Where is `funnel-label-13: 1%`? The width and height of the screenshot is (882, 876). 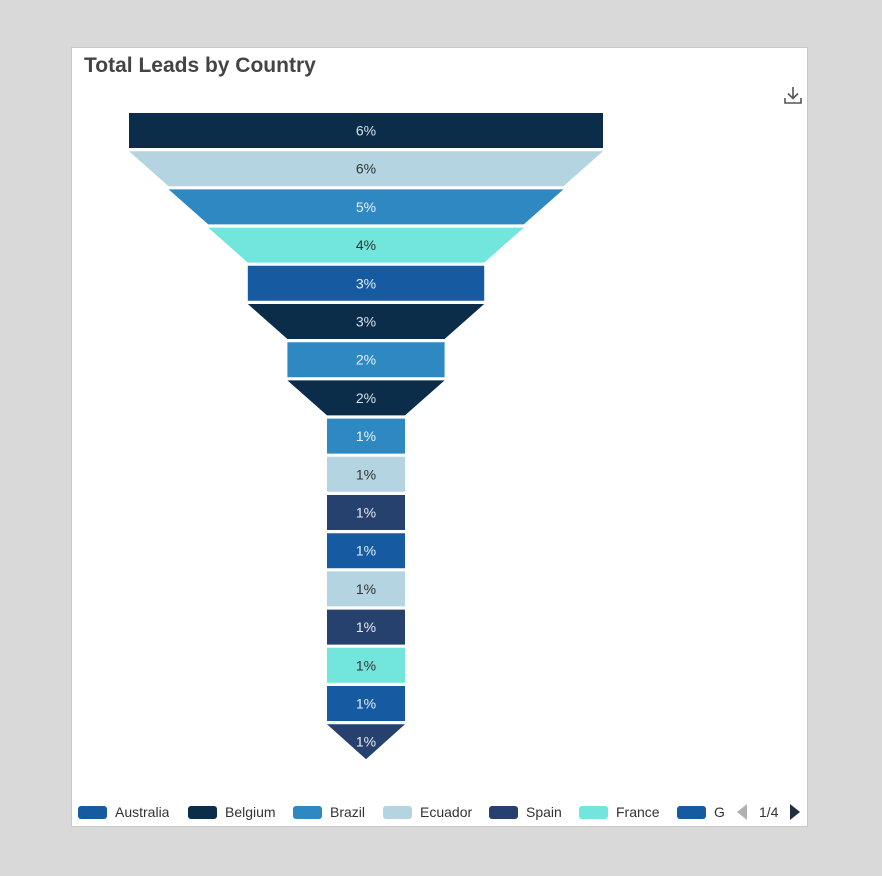 funnel-label-13: 1% is located at coordinates (366, 589).